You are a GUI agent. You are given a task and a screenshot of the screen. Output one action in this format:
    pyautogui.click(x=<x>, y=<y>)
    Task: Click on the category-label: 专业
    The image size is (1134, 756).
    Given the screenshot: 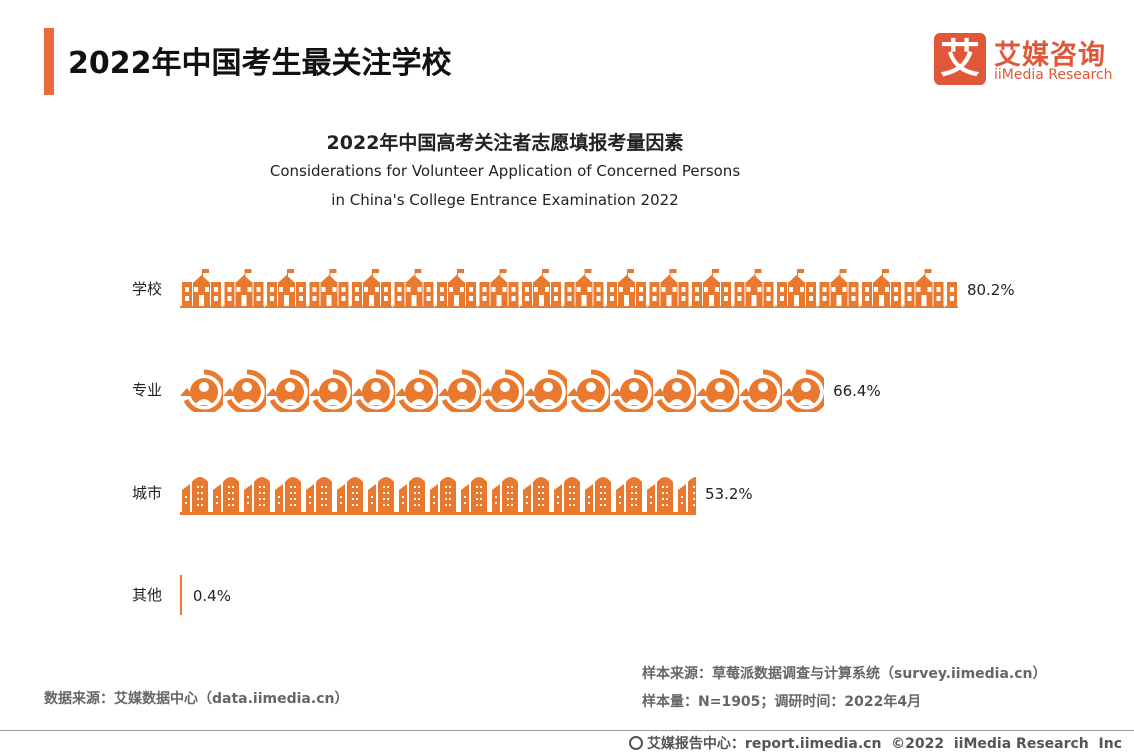 What is the action you would take?
    pyautogui.click(x=147, y=390)
    